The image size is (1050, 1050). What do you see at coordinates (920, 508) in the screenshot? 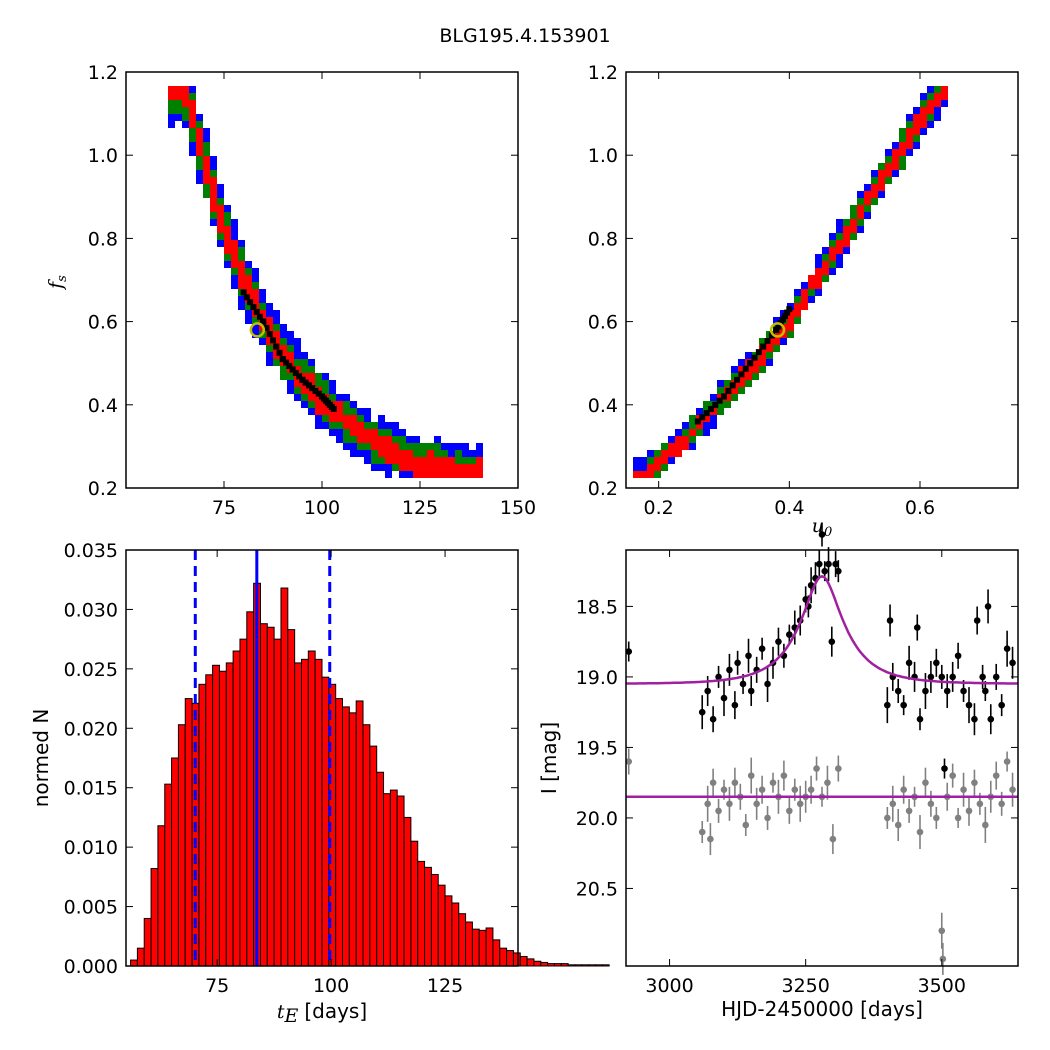
I see `x-tick-label: 0.6` at bounding box center [920, 508].